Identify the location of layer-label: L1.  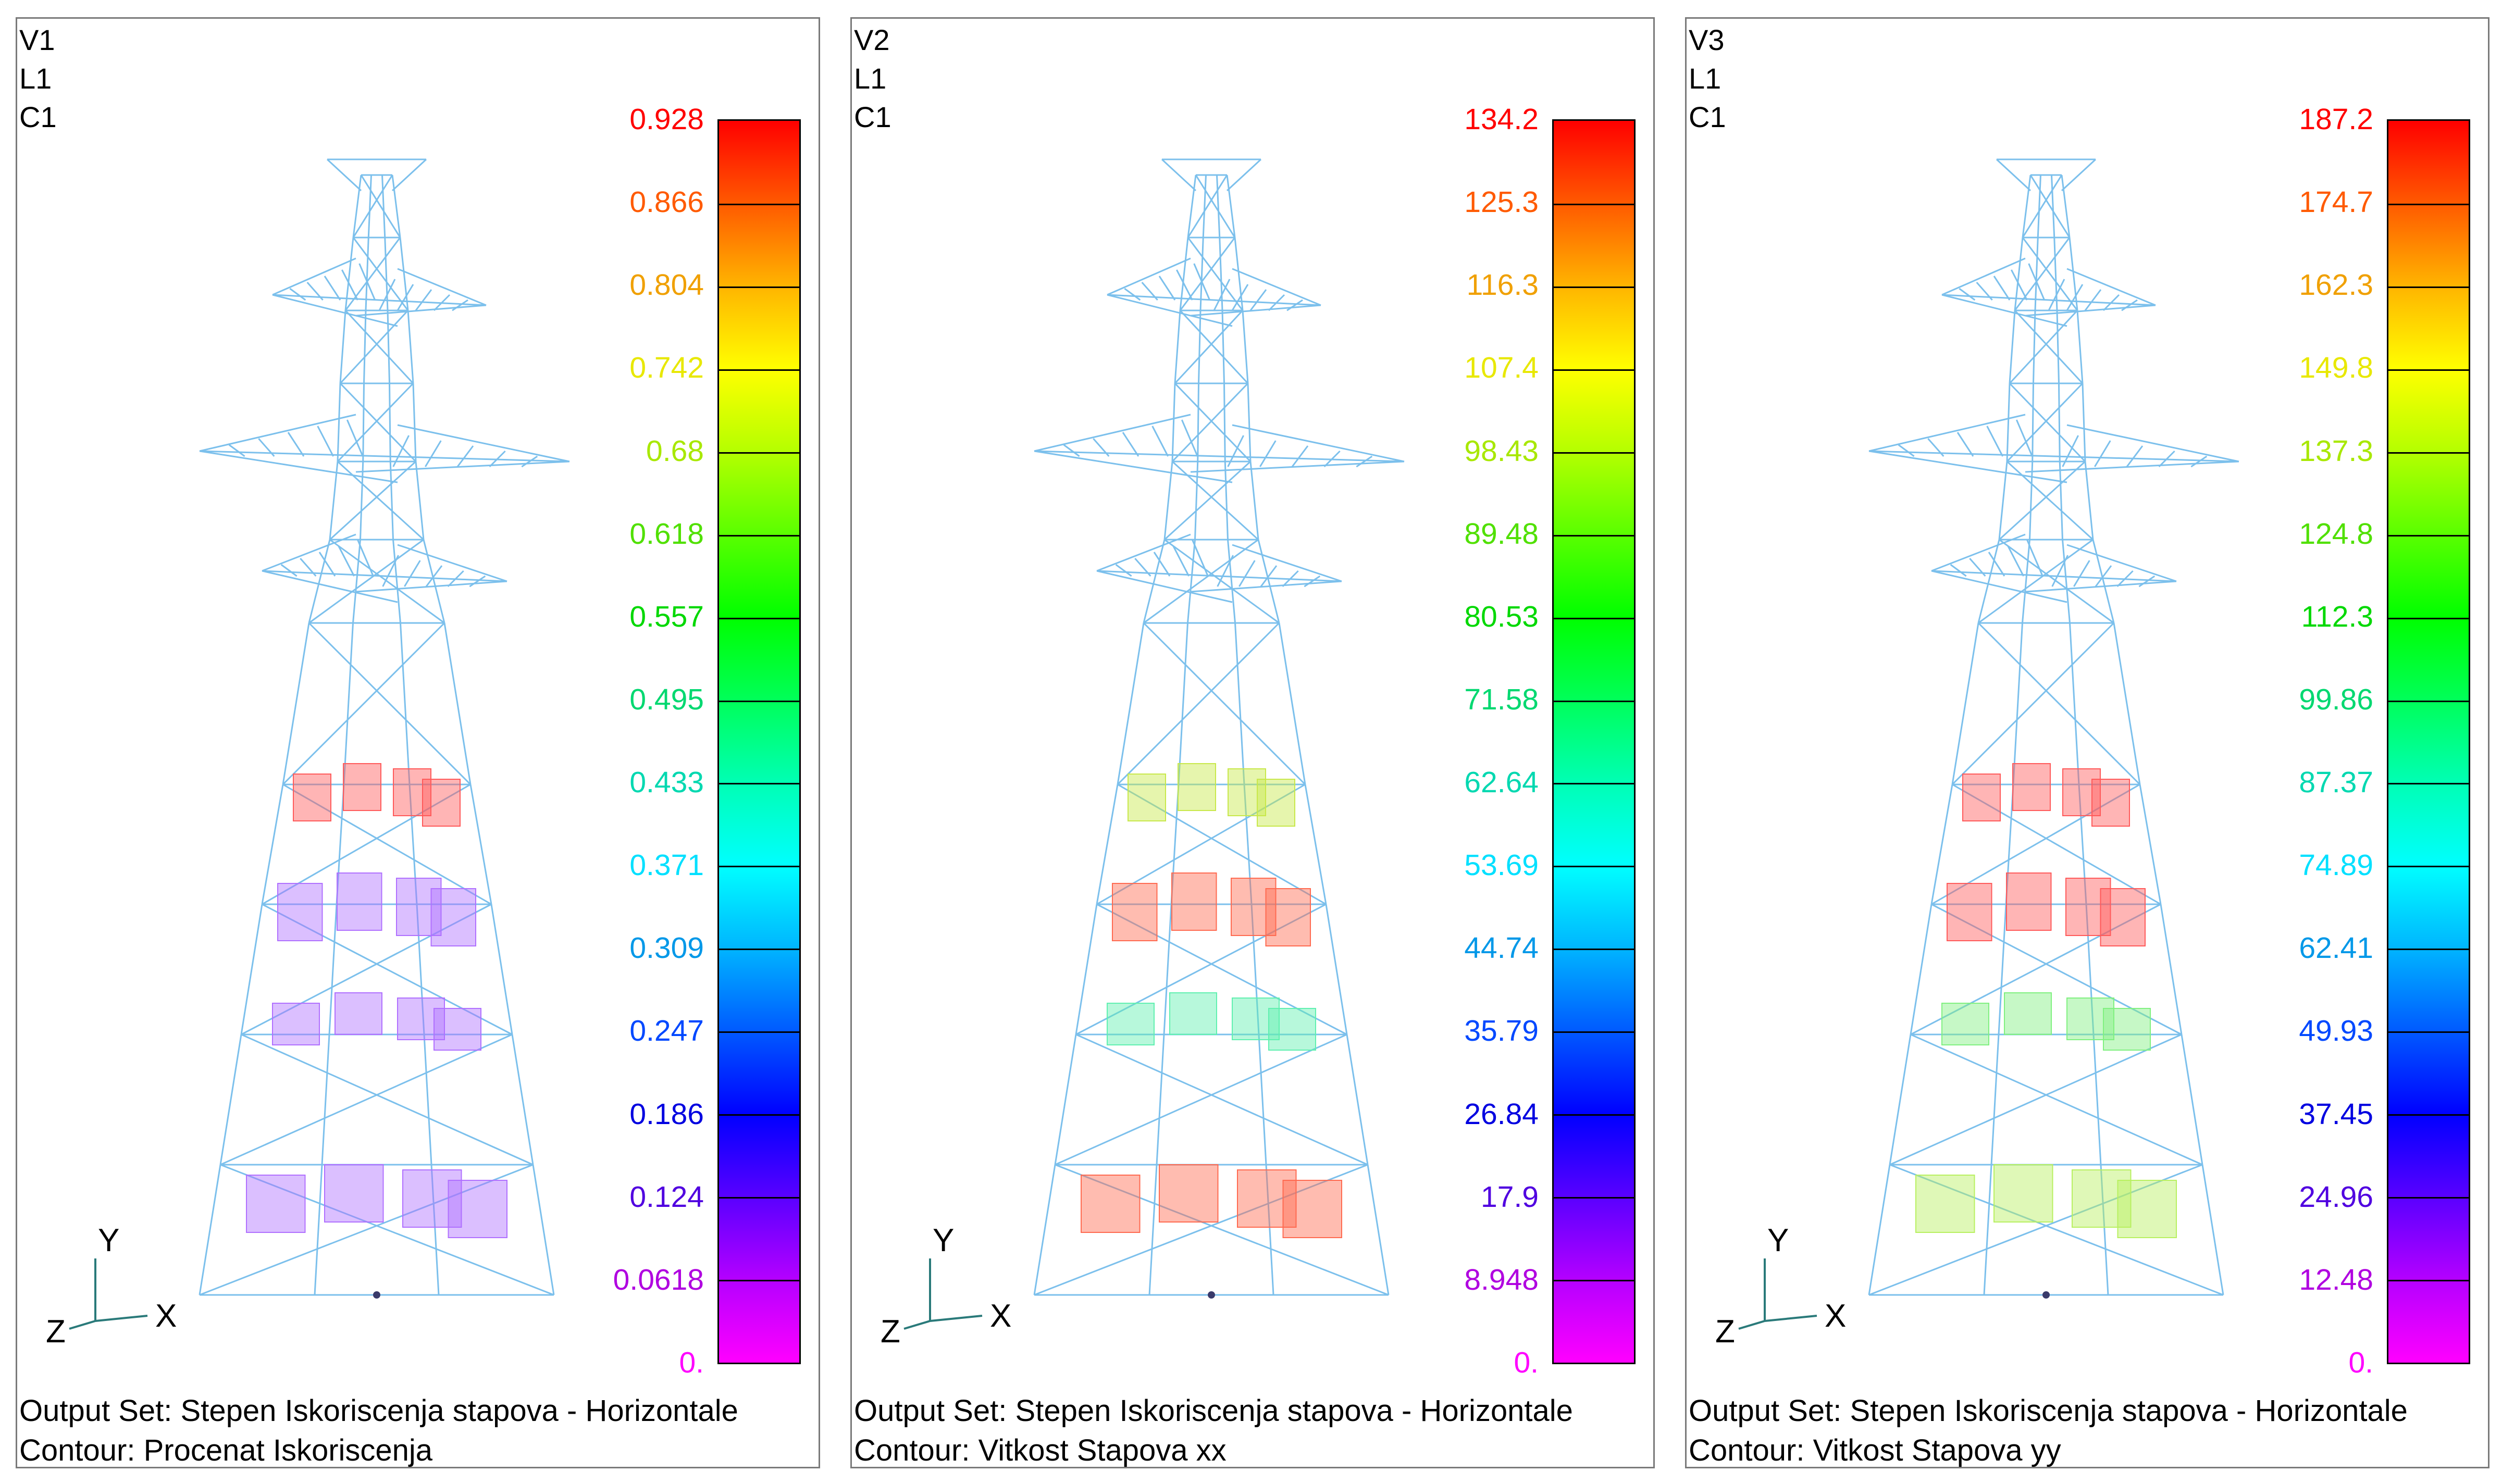
(871, 78).